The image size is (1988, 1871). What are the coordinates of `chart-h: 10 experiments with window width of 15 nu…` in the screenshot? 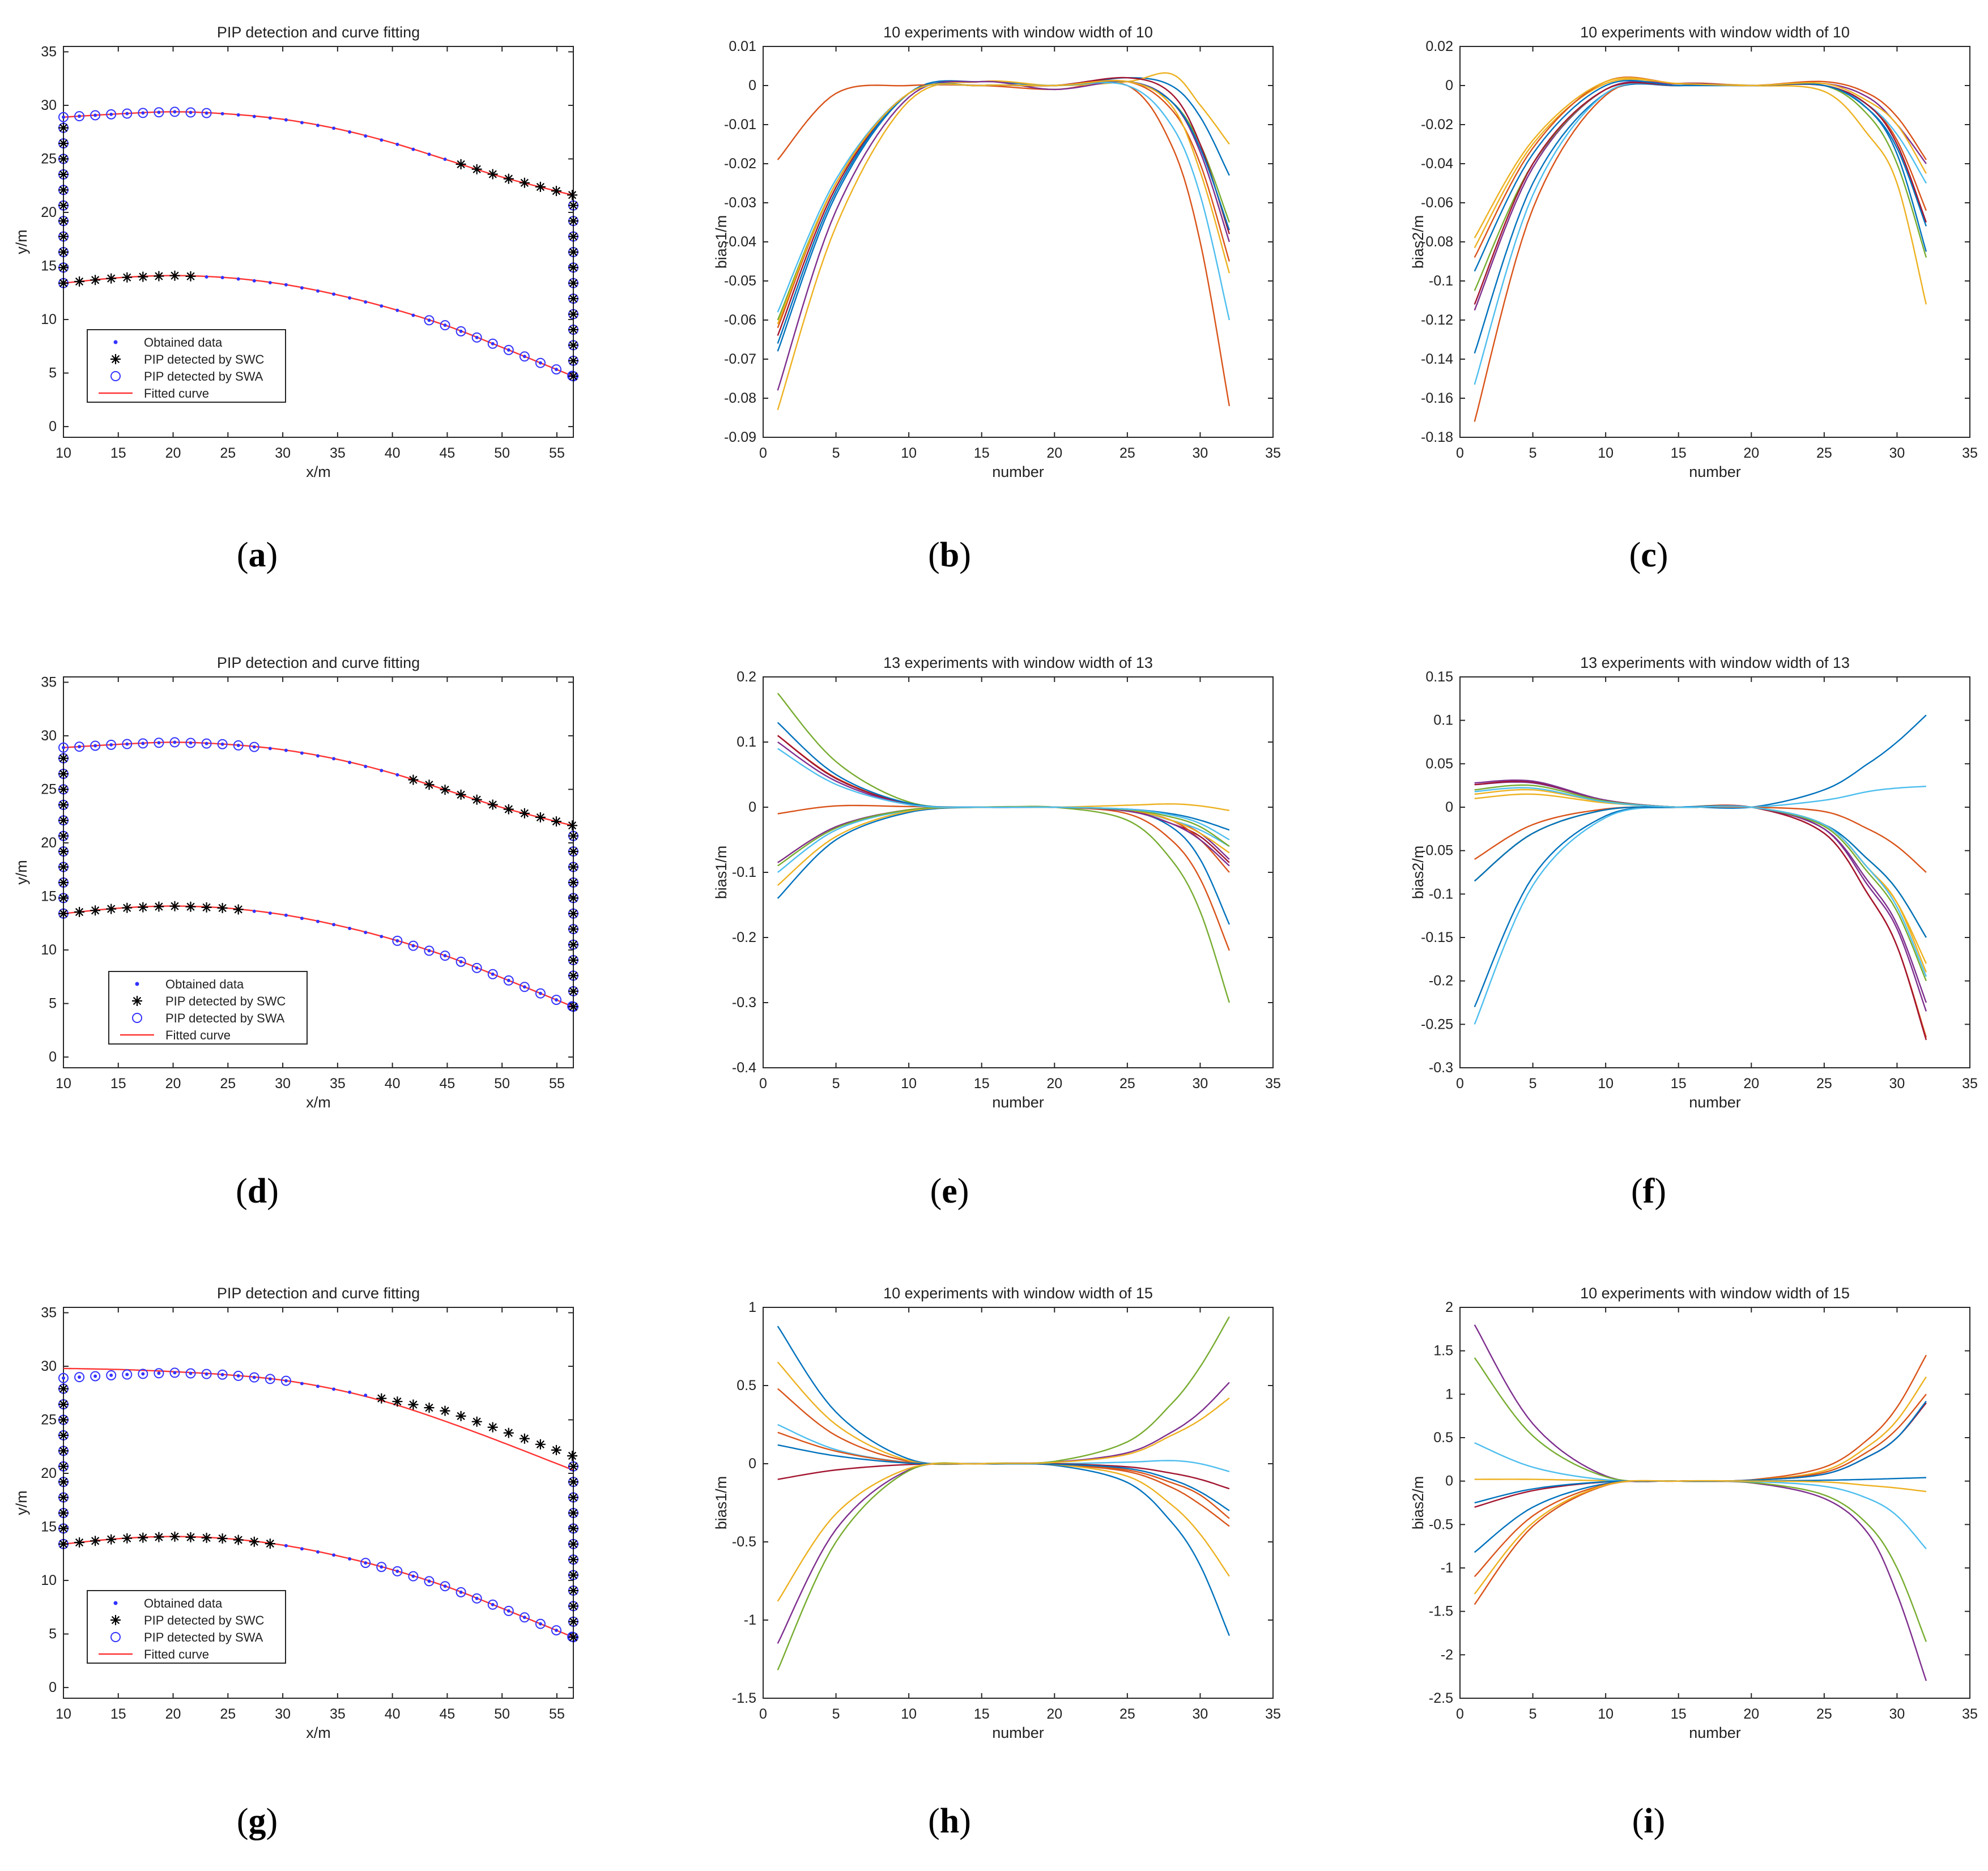 It's located at (997, 1513).